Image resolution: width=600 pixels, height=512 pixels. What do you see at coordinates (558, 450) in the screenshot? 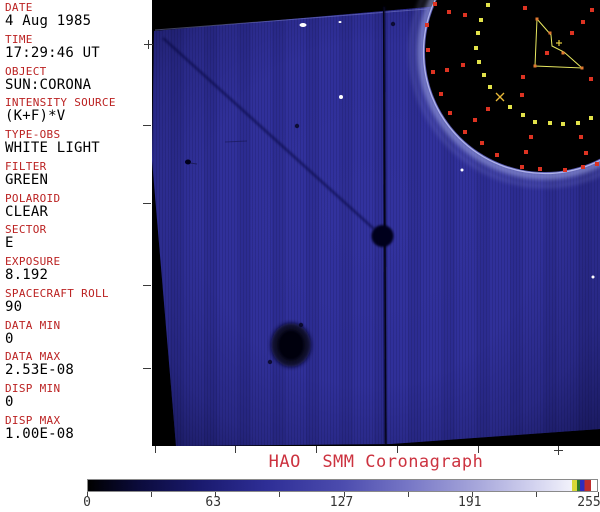
I see `fiducial-plus` at bounding box center [558, 450].